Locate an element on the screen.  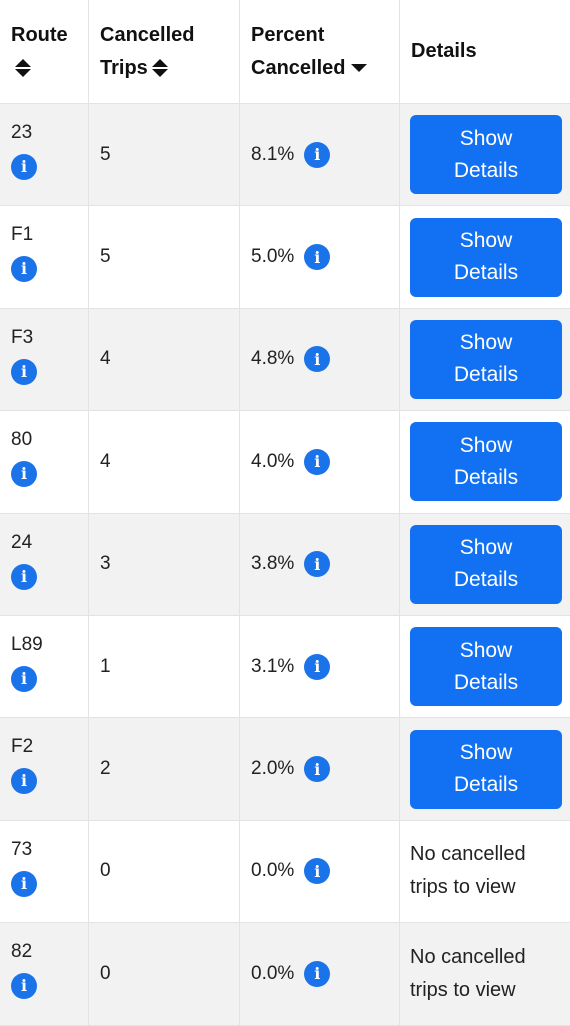
header-cancelled-label: Cancelled is located at coordinates (147, 34).